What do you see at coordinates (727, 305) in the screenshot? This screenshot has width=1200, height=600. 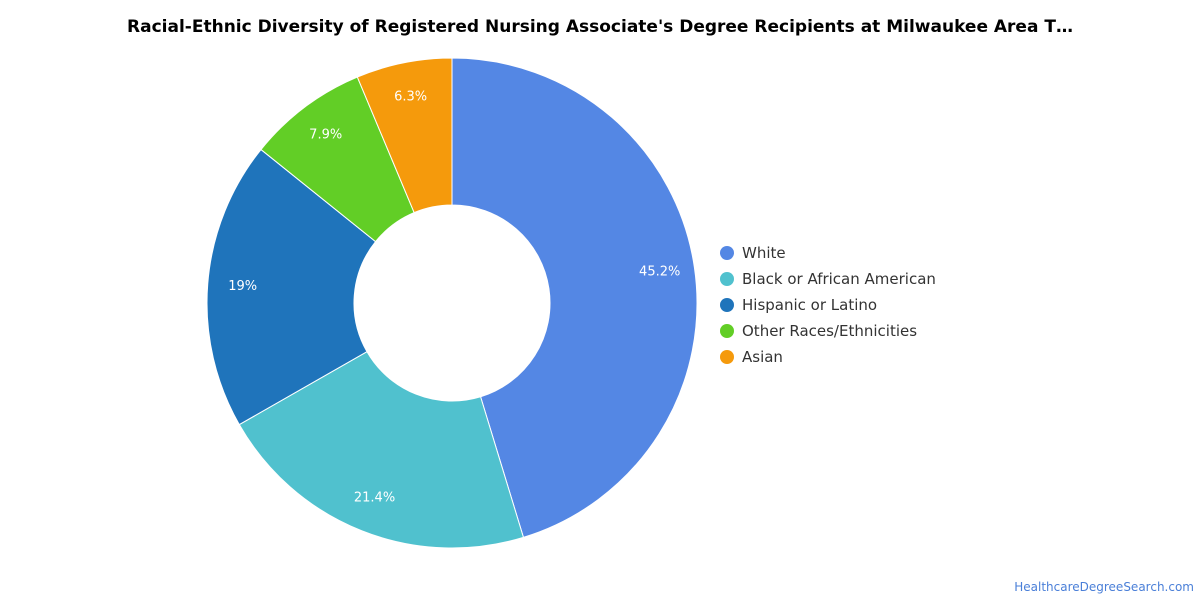 I see `legend-swatch-hispanic-or-latino` at bounding box center [727, 305].